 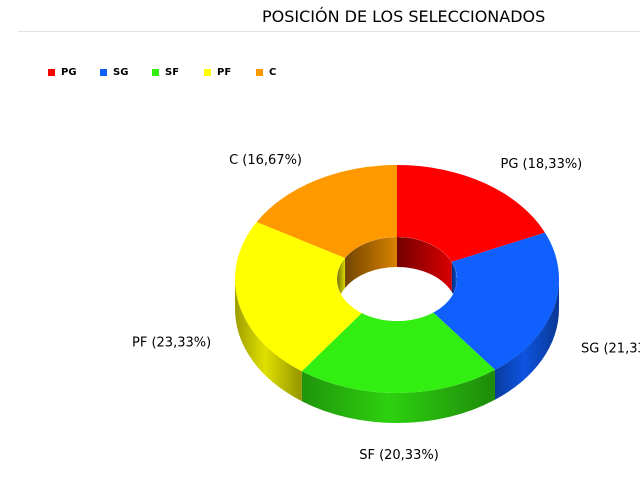 I want to click on title-bar: POSICIÓN DE LOS SELECCIONADOS, so click(x=329, y=16).